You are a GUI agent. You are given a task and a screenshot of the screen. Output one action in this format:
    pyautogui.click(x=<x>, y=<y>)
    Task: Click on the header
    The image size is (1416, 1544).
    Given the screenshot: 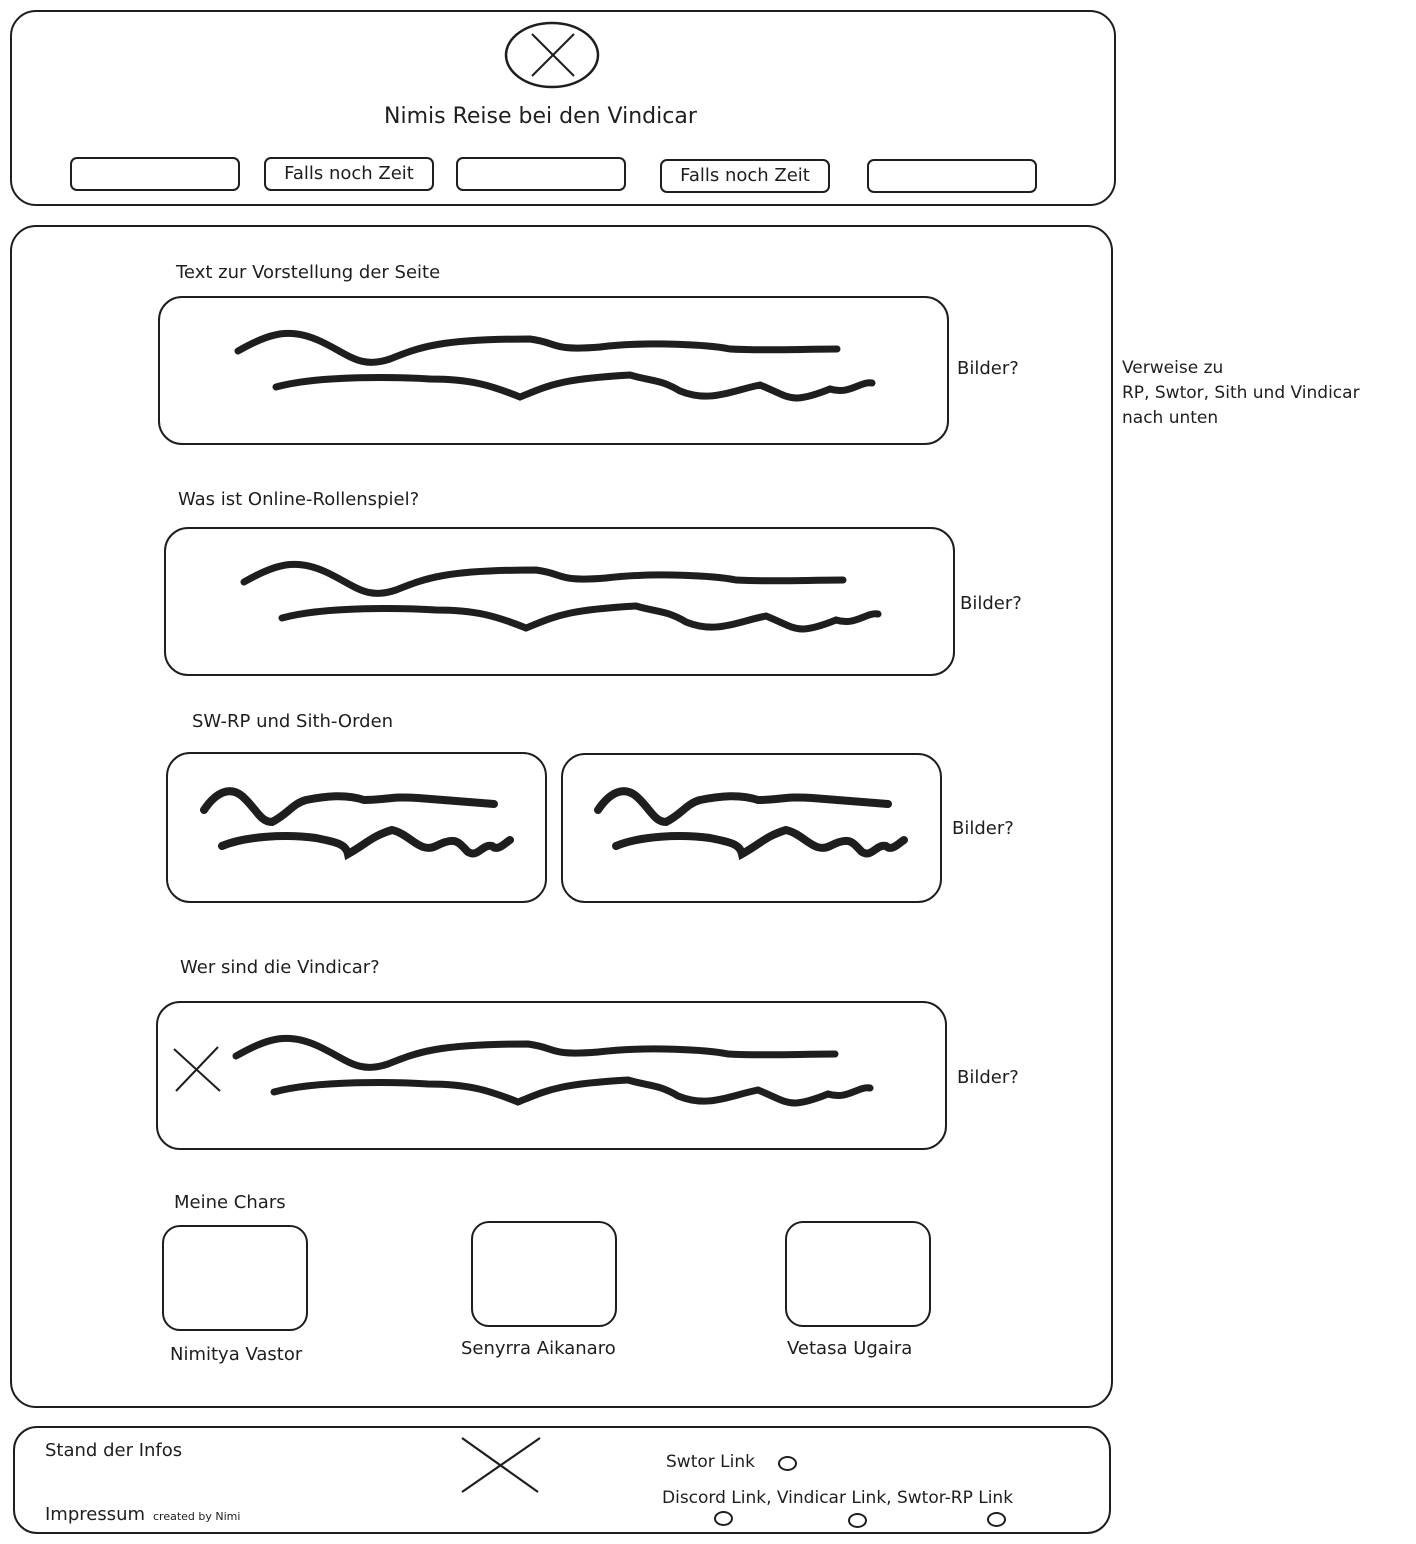 What is the action you would take?
    pyautogui.click(x=563, y=108)
    